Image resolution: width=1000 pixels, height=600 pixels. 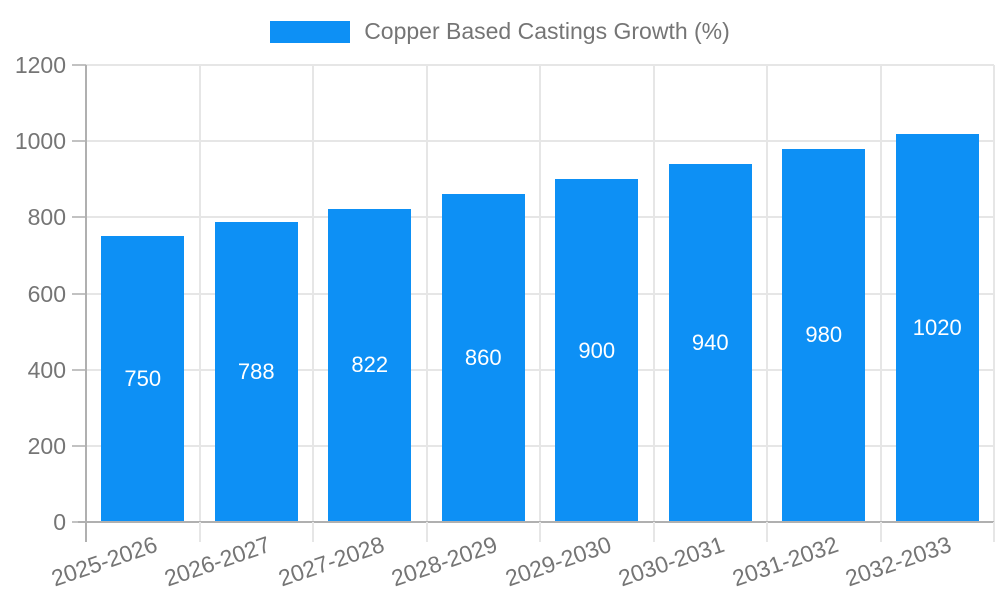 What do you see at coordinates (46, 217) in the screenshot?
I see `y-axis-tick-label: 800` at bounding box center [46, 217].